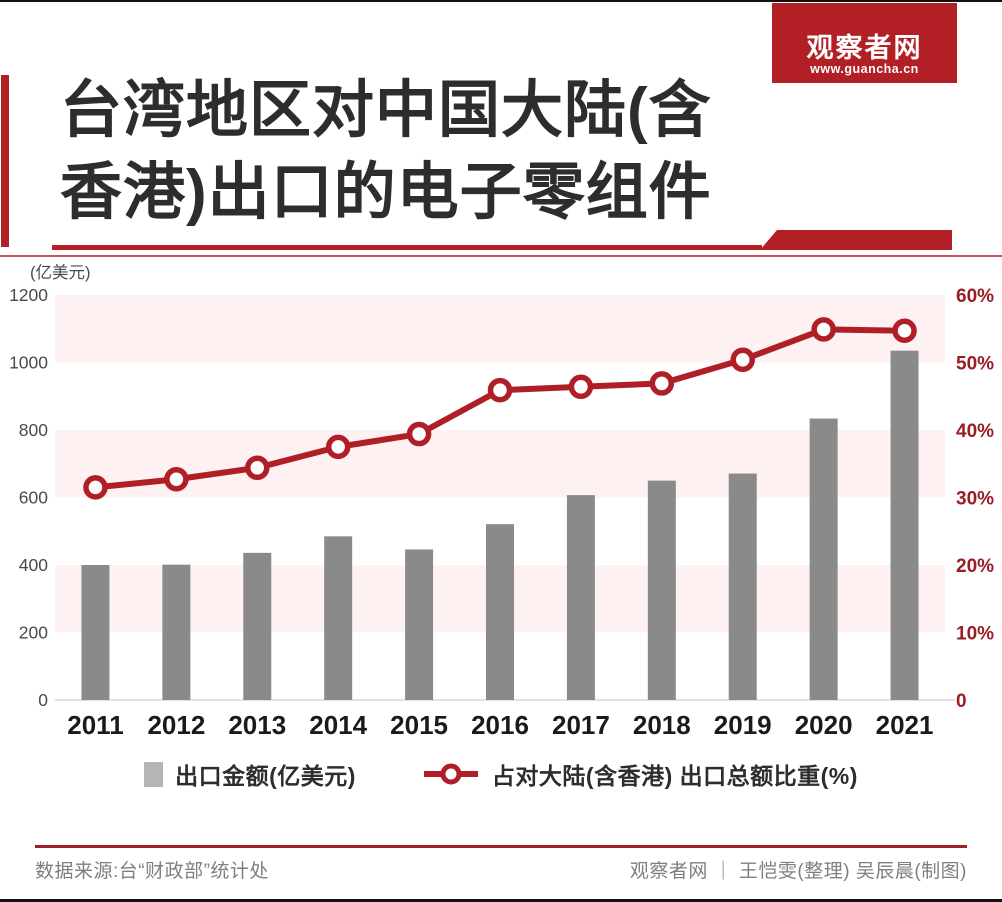 The width and height of the screenshot is (1002, 902). Describe the element at coordinates (265, 776) in the screenshot. I see `bar-series-label: 出口金额(亿美元)` at that location.